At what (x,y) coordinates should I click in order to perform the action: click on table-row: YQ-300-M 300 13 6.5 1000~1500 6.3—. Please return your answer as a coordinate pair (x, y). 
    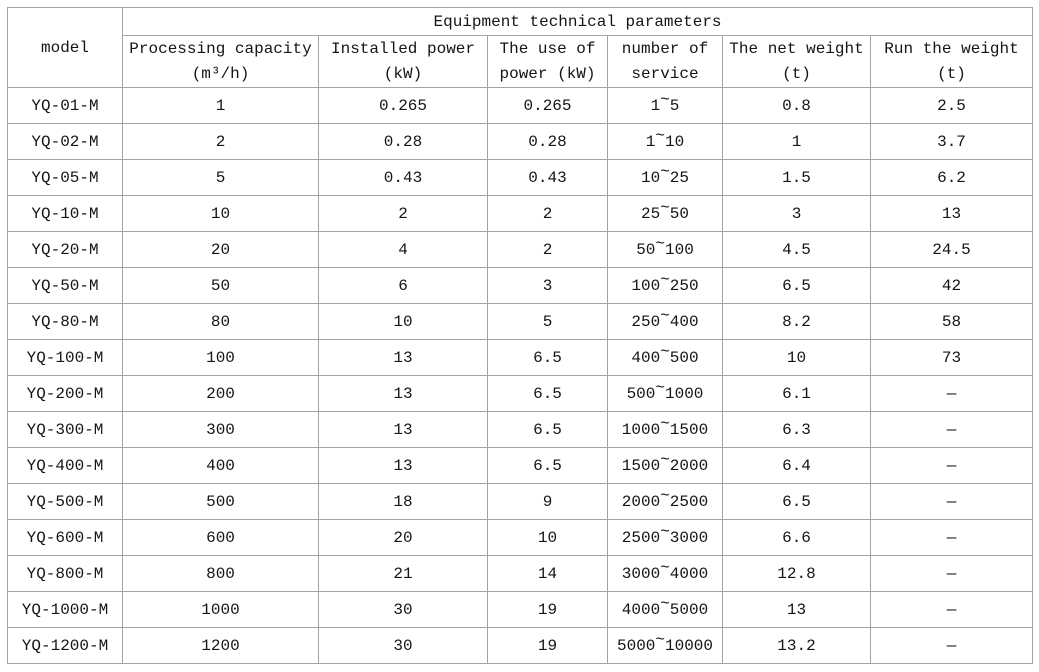
    Looking at the image, I should click on (520, 429).